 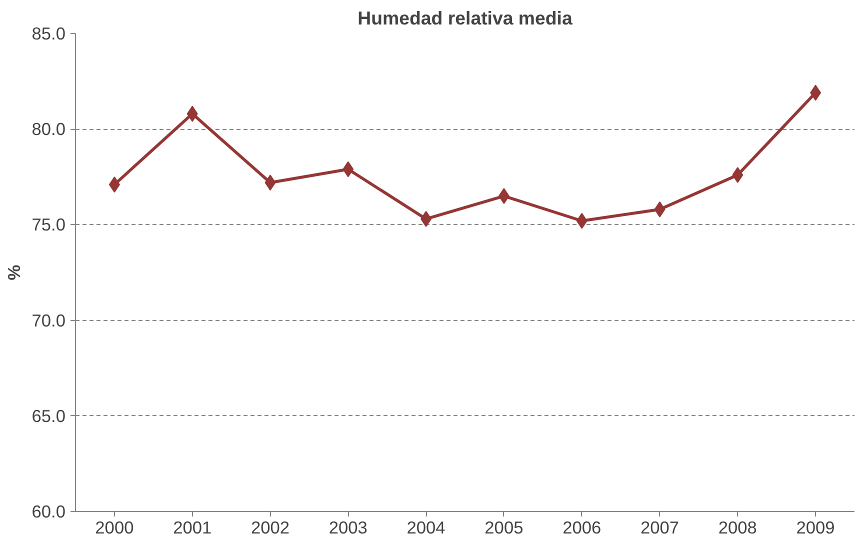 I want to click on x-tick-label: 2004, so click(x=426, y=527).